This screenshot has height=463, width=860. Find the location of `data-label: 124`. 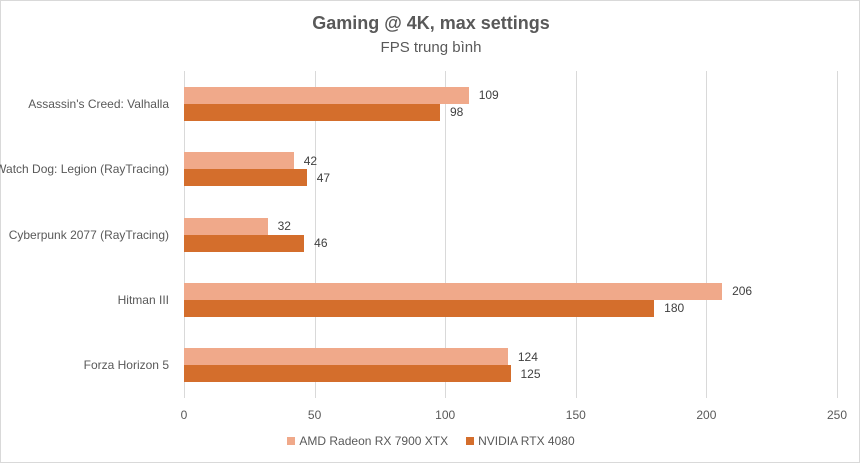

data-label: 124 is located at coordinates (527, 356).